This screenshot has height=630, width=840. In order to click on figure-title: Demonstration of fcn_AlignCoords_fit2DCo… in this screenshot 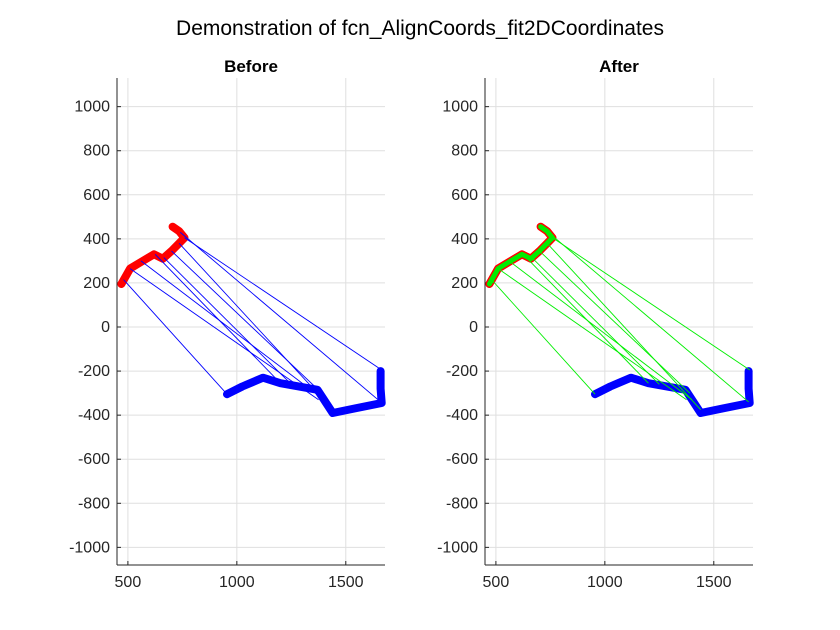, I will do `click(420, 28)`.